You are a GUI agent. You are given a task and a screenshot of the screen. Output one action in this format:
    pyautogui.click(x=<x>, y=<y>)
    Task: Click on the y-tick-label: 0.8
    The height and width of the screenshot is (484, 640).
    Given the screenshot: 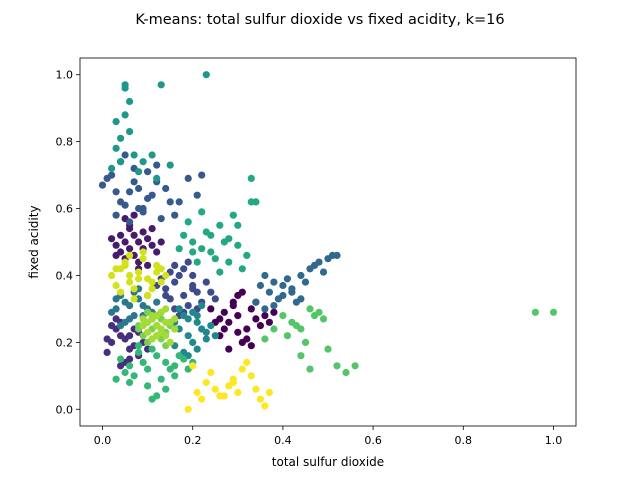 What is the action you would take?
    pyautogui.click(x=65, y=142)
    